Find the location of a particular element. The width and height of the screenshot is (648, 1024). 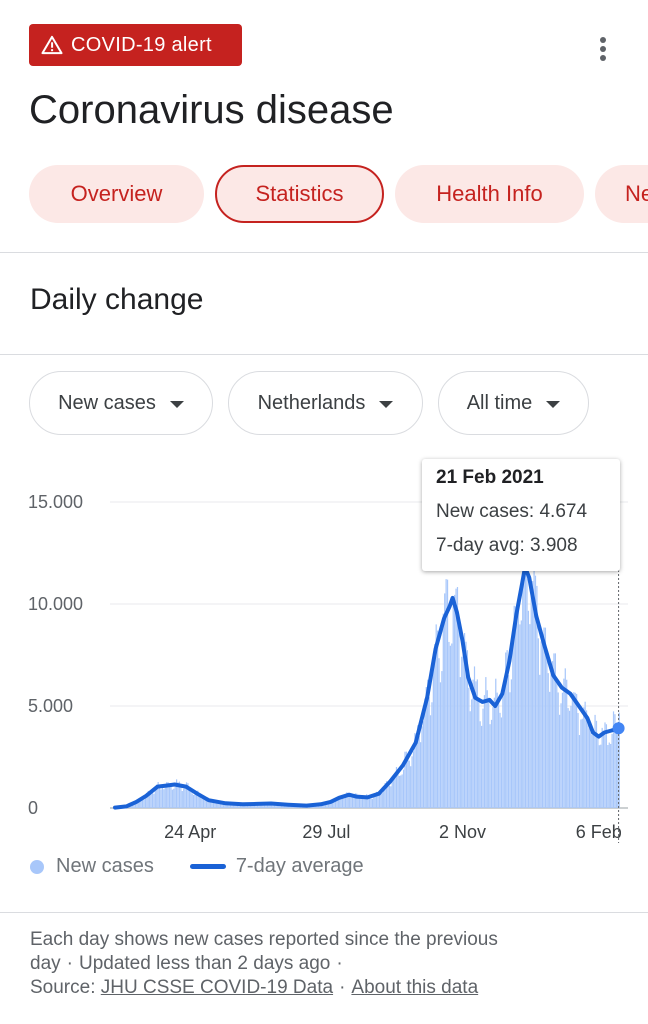

tooltip-new-cases: New cases: 4.674 is located at coordinates (512, 511).